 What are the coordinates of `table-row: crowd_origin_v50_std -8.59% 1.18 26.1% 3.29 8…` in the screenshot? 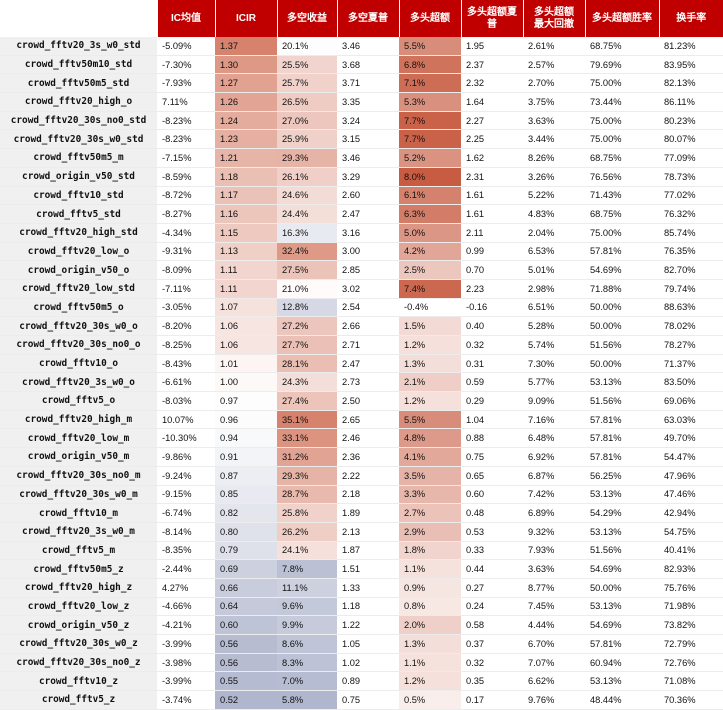 It's located at (361, 177).